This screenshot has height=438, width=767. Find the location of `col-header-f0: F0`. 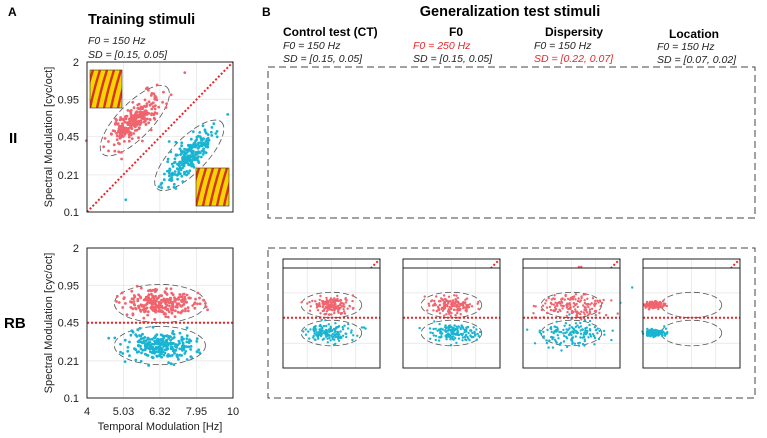

col-header-f0: F0 is located at coordinates (456, 32).